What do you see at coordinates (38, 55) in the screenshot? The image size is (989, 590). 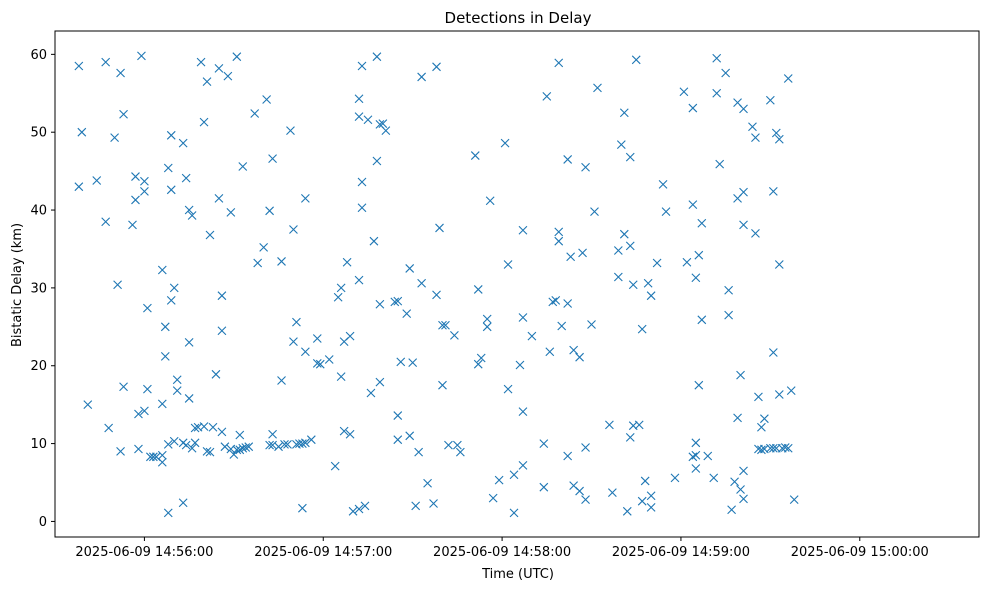 I see `y-tick-label: 60` at bounding box center [38, 55].